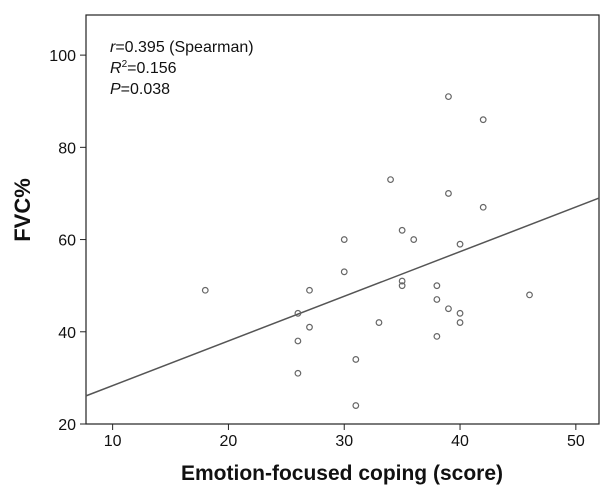  I want to click on annotation-text: =0.156, so click(151, 68).